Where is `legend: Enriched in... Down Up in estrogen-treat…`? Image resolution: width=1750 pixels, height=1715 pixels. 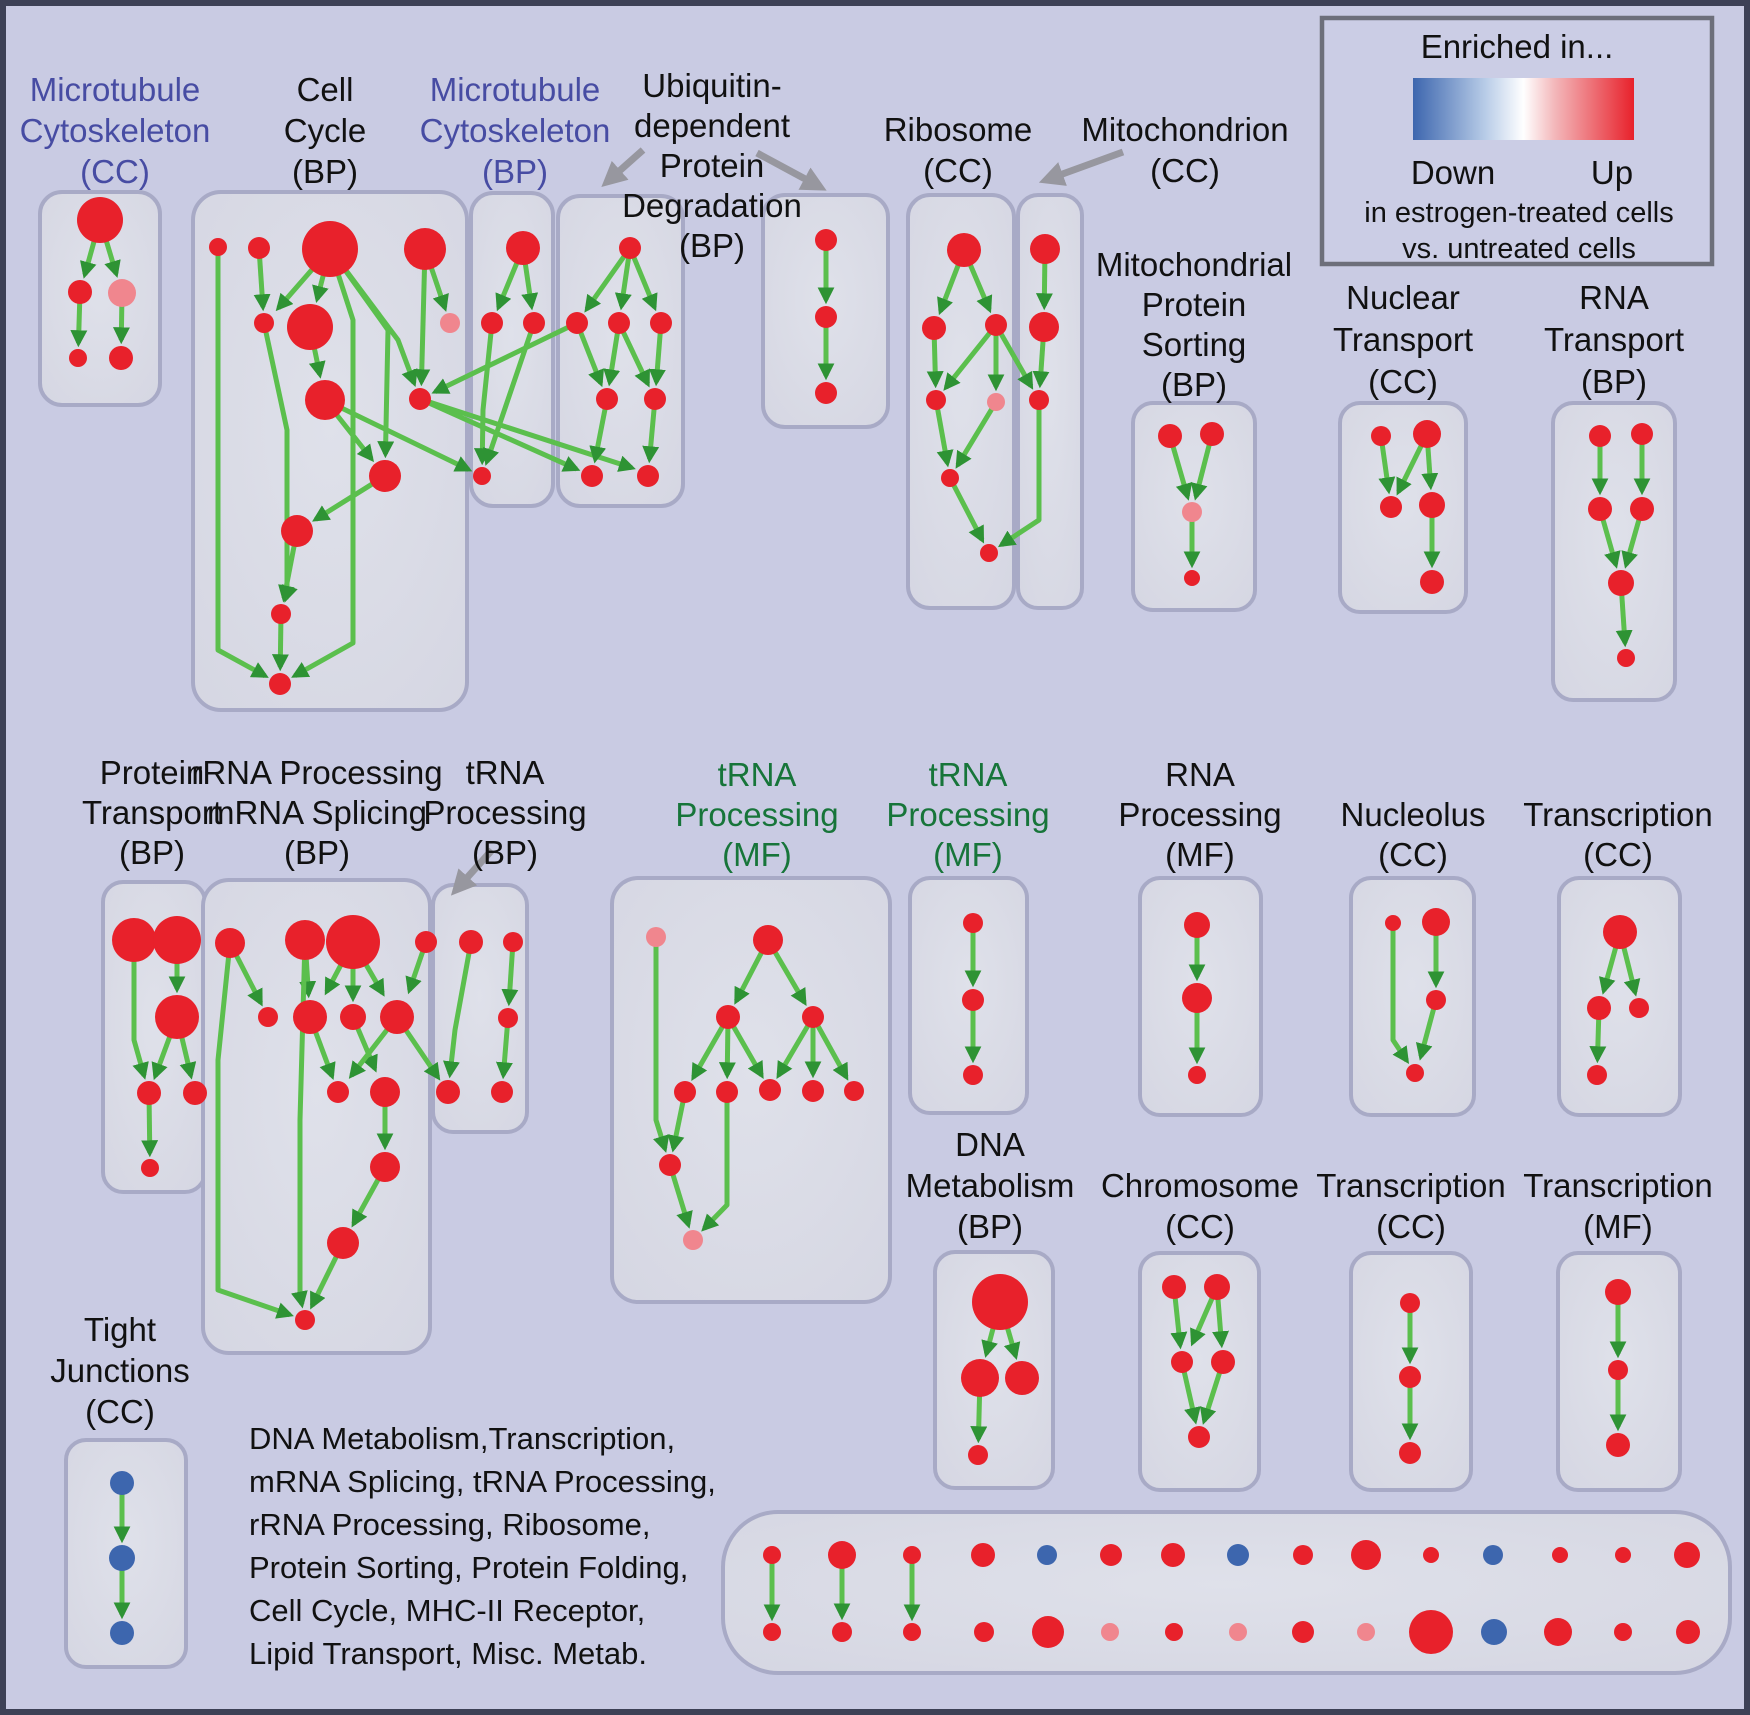 legend: Enriched in... Down Up in estrogen-treat… is located at coordinates (1517, 141).